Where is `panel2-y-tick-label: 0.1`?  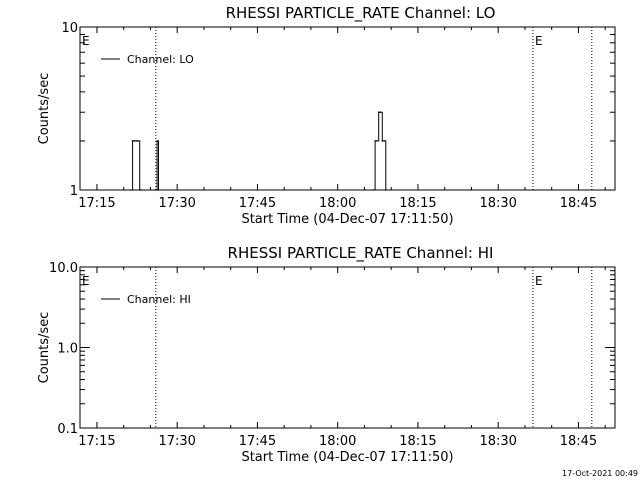 panel2-y-tick-label: 0.1 is located at coordinates (67, 429).